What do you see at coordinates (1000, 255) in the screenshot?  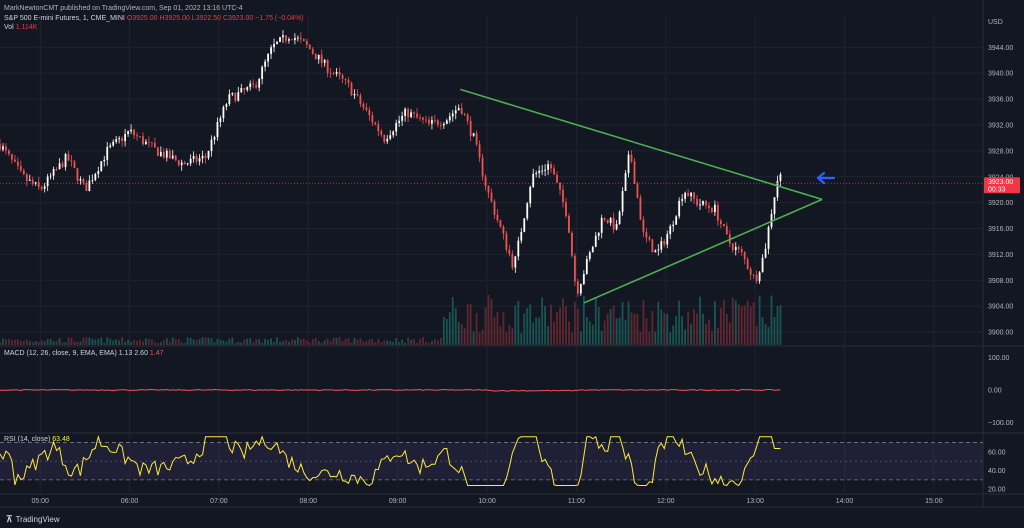 I see `y-tick-label: 3912.00` at bounding box center [1000, 255].